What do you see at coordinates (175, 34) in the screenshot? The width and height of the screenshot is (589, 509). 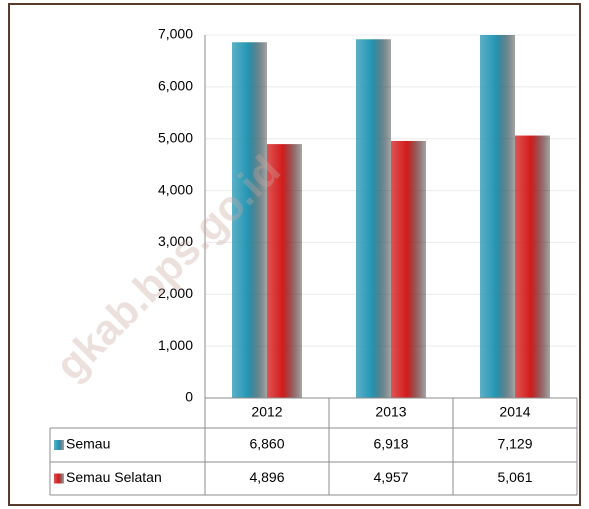 I see `y-tick-label: 7,000` at bounding box center [175, 34].